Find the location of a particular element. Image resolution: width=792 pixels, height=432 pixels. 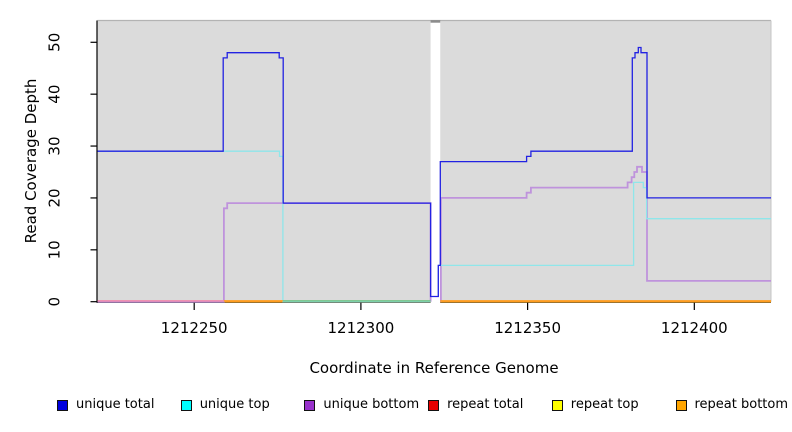

y-tick-label: 20 is located at coordinates (55, 197).